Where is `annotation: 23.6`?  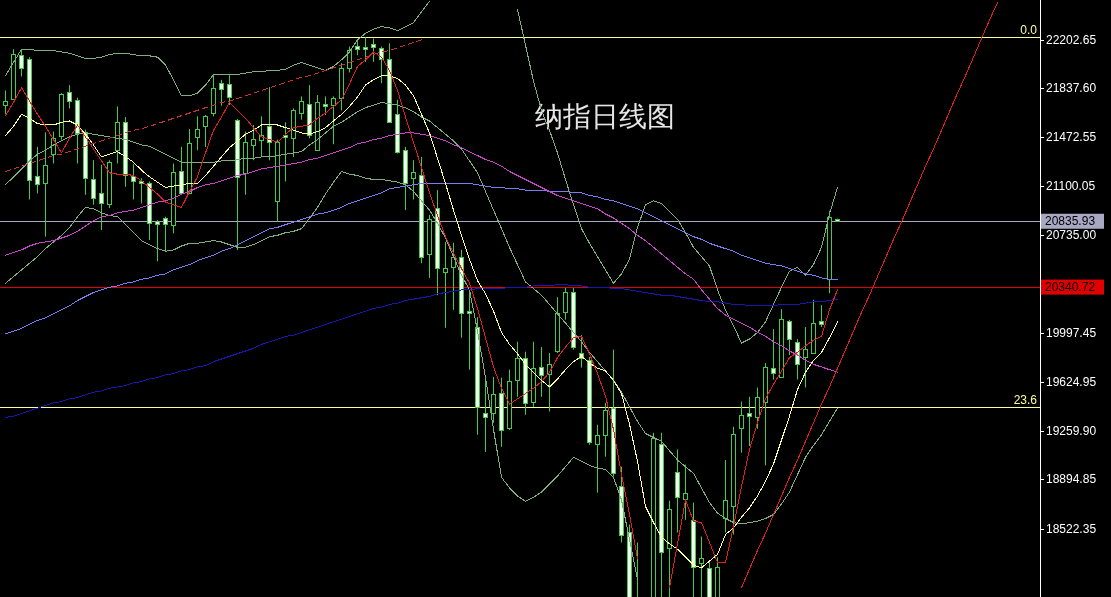 annotation: 23.6 is located at coordinates (1025, 399).